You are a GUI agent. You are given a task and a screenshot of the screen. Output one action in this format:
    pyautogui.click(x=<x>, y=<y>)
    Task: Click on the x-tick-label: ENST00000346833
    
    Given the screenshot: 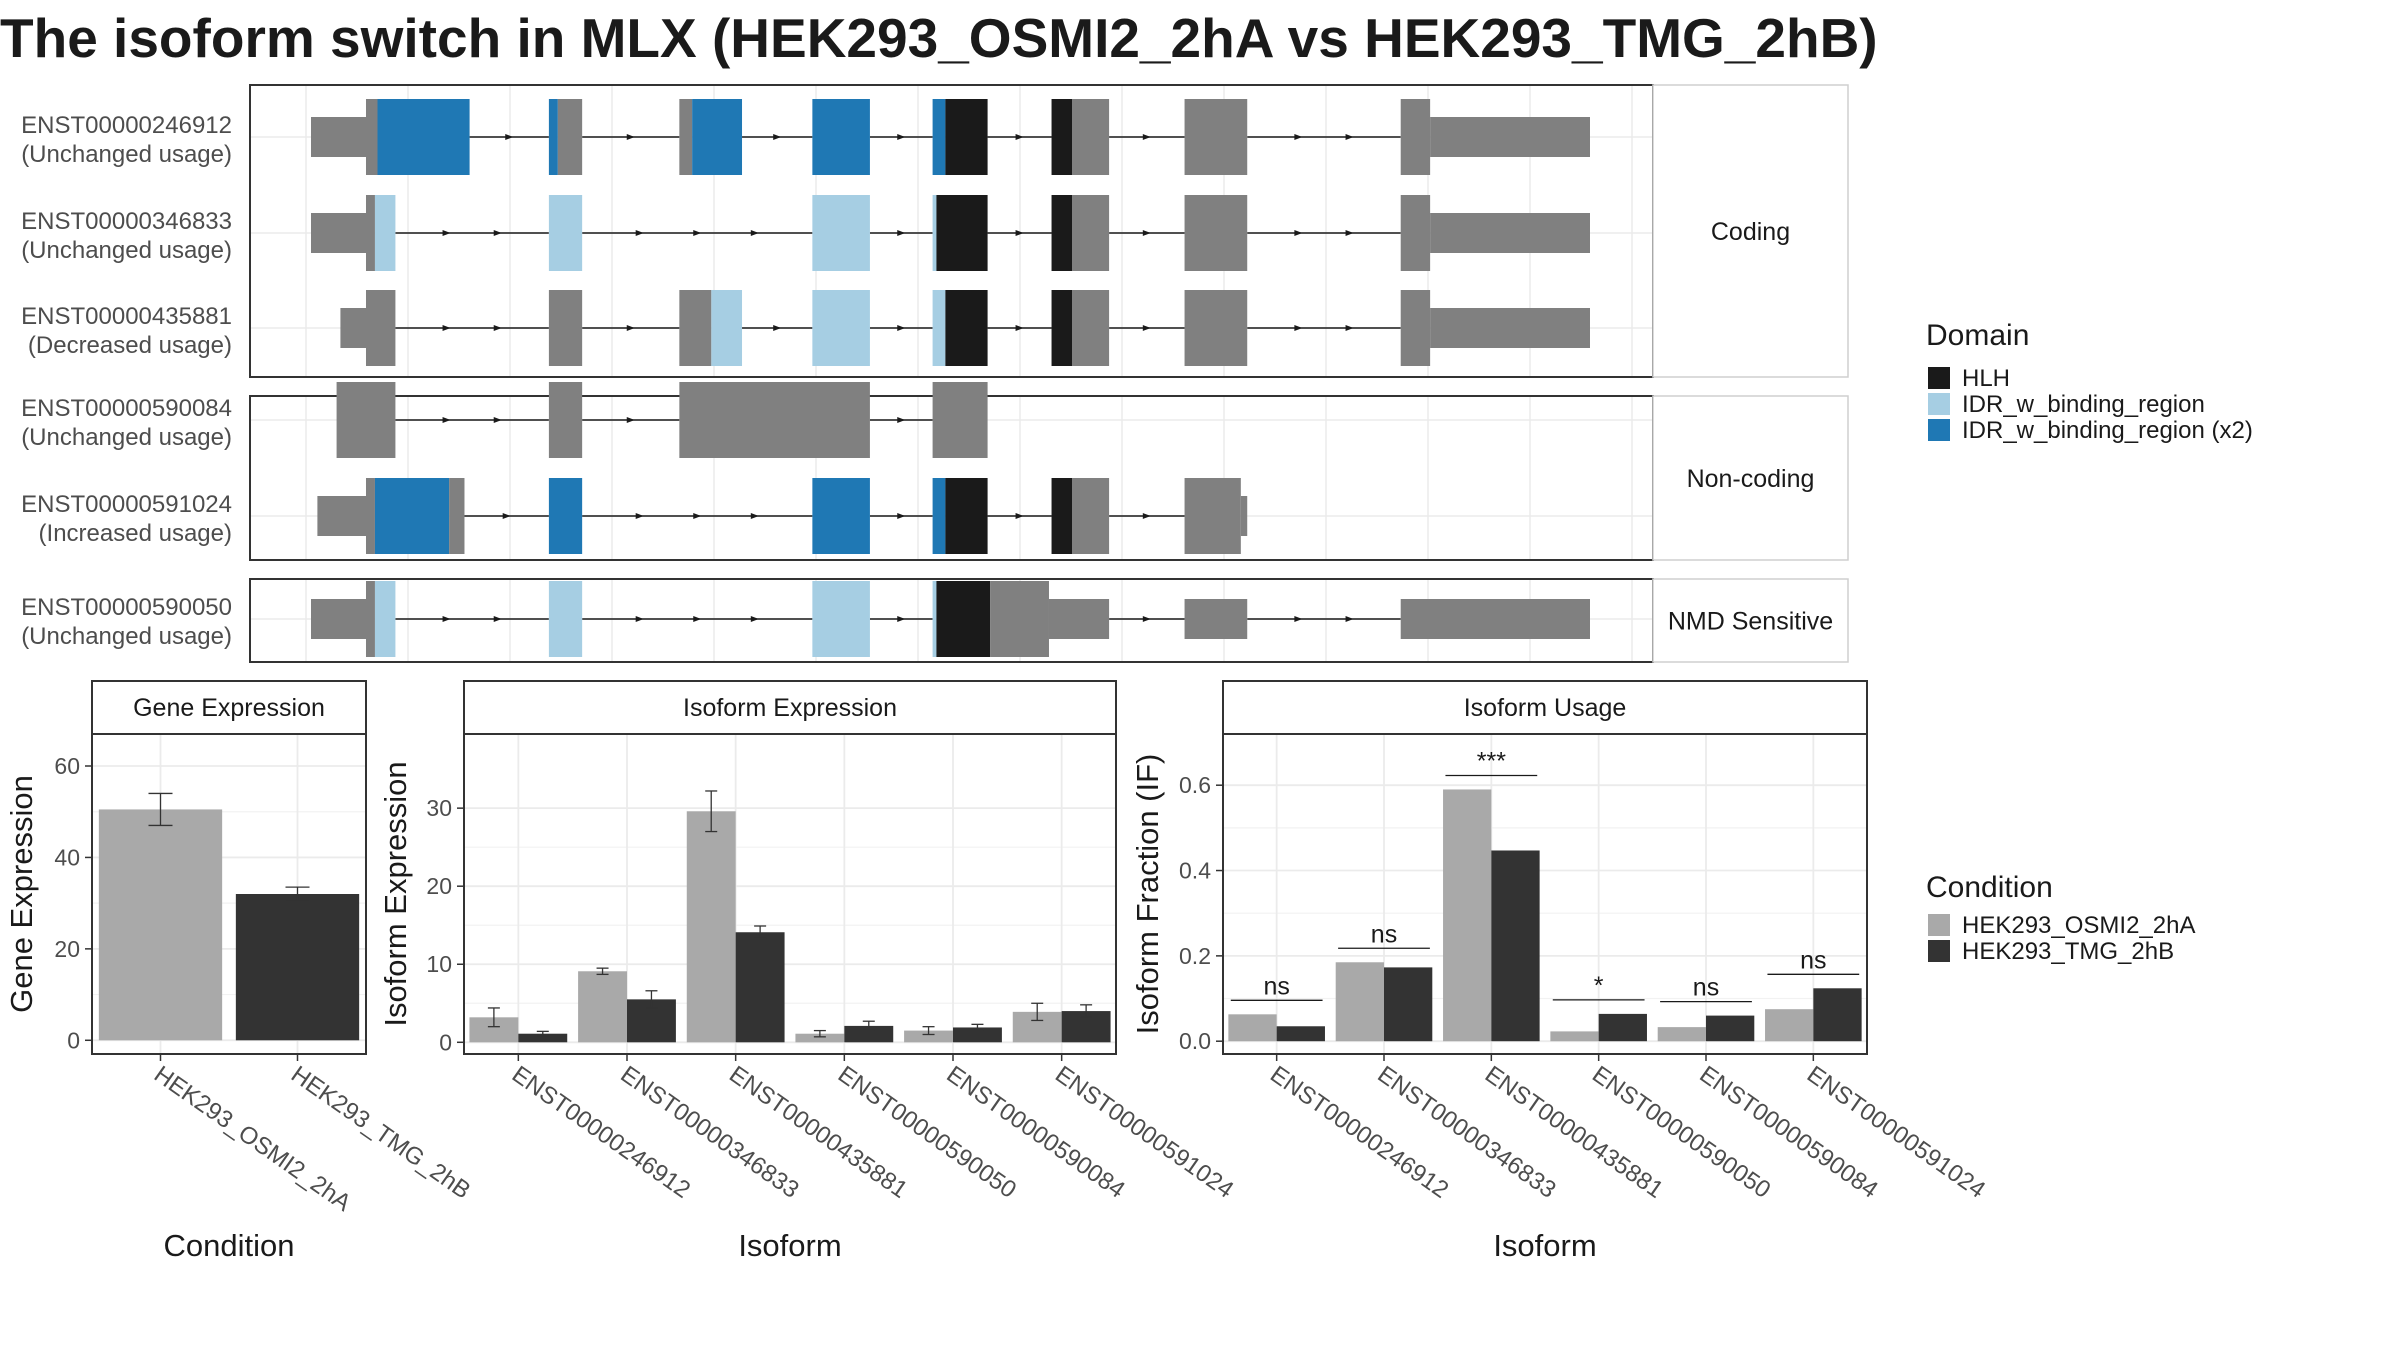 What is the action you would take?
    pyautogui.click(x=710, y=1132)
    